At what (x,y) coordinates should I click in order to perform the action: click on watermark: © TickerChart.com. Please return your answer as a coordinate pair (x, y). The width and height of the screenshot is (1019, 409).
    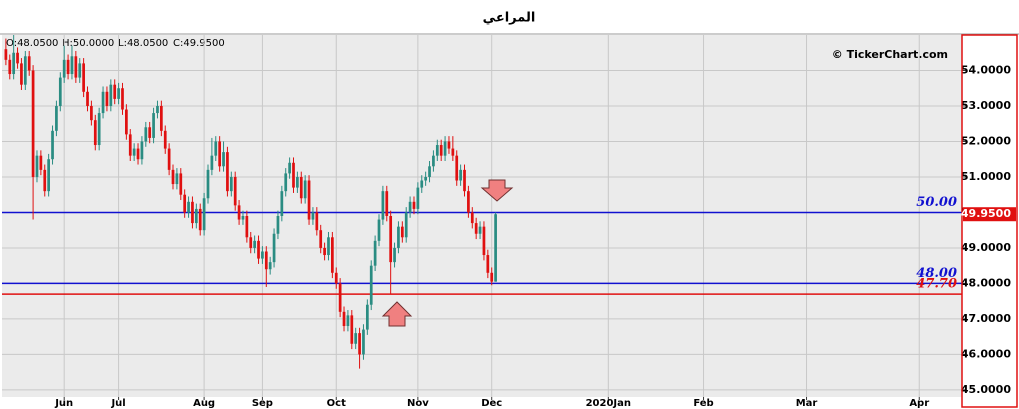
    Looking at the image, I should click on (890, 54).